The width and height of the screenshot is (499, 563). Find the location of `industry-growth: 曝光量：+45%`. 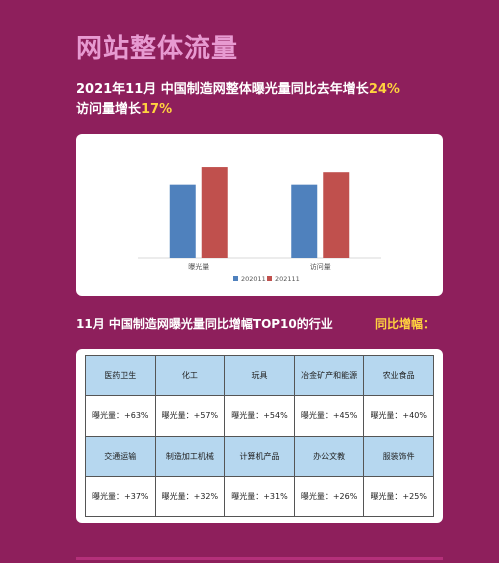

industry-growth: 曝光量：+45% is located at coordinates (329, 416).